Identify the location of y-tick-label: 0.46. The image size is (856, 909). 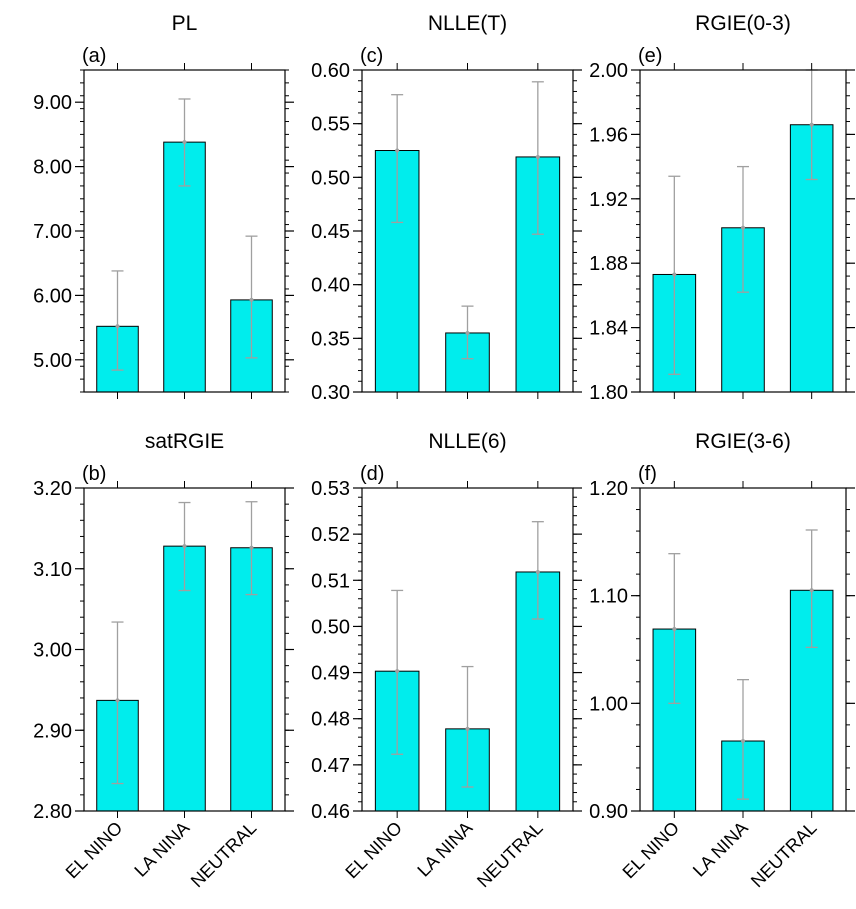
(330, 812).